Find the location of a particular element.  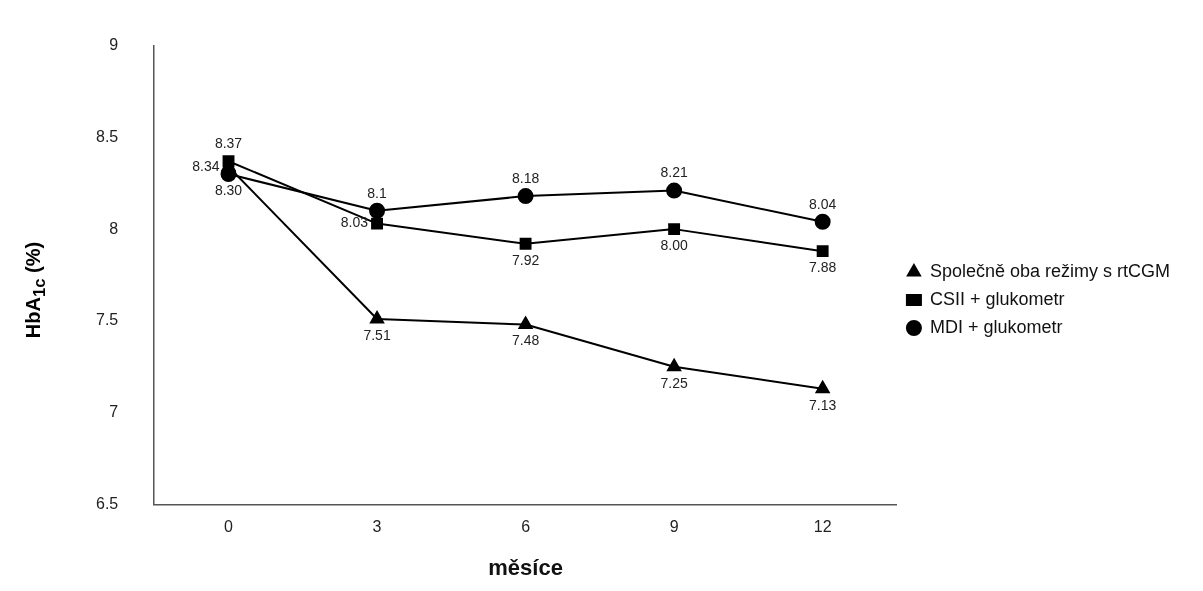

data-label: 8.03 is located at coordinates (354, 222).